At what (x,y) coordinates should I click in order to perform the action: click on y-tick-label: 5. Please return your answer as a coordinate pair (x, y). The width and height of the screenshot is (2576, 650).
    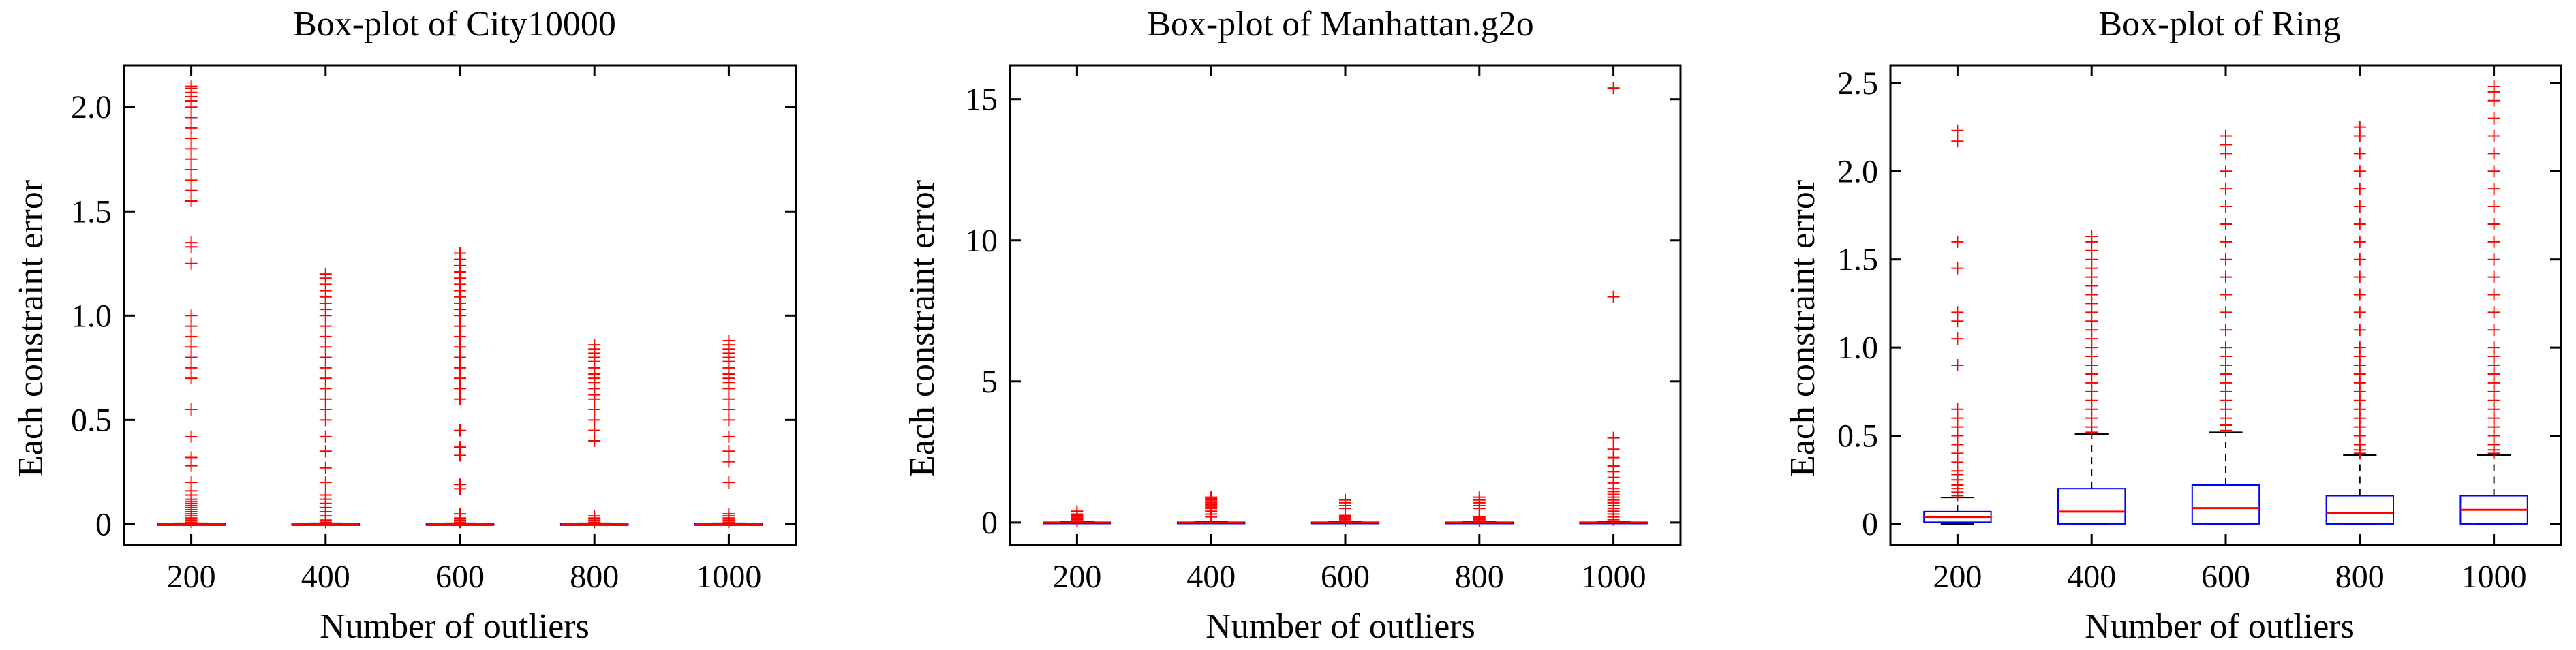
    Looking at the image, I should click on (989, 382).